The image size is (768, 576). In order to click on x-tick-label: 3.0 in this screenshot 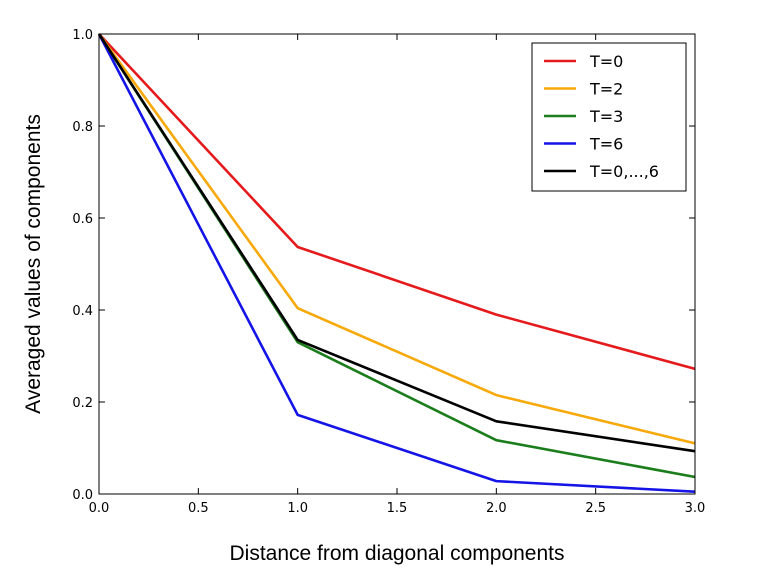, I will do `click(695, 508)`.